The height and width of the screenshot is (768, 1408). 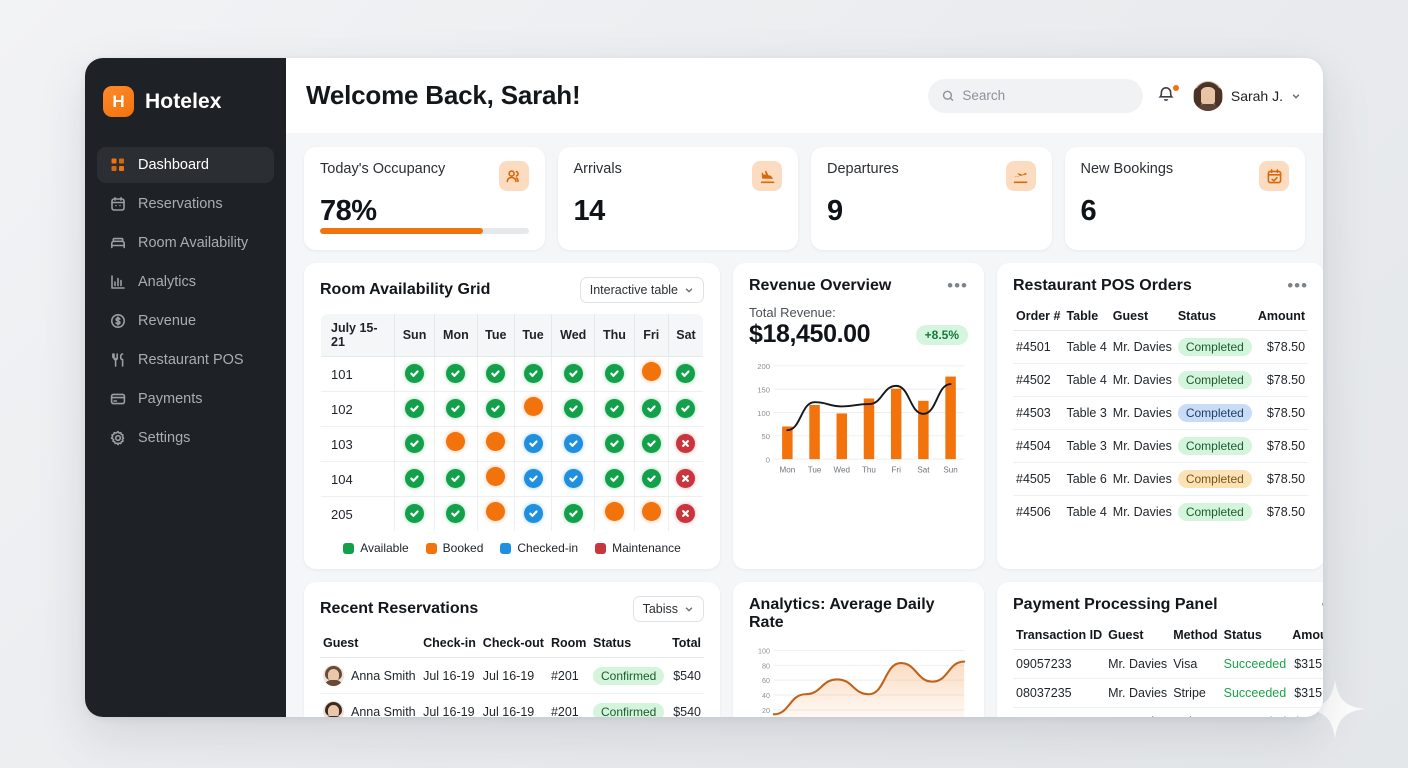 I want to click on status-badge: Confirmed, so click(x=628, y=675).